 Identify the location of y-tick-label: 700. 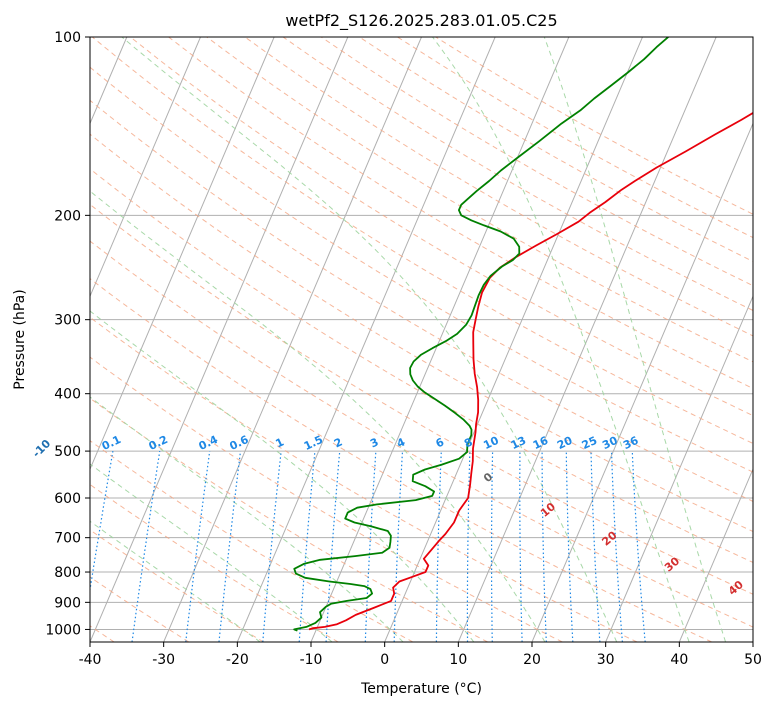
(67, 539).